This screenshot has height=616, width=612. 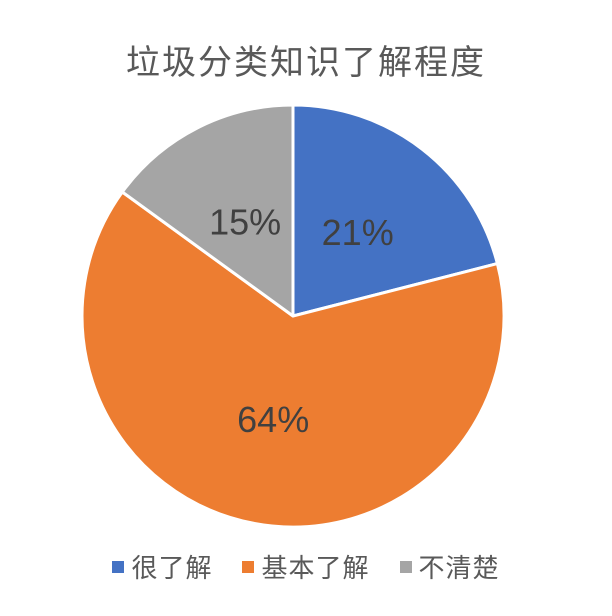 What do you see at coordinates (273, 419) in the screenshot?
I see `slice-percent-label-1: 64%` at bounding box center [273, 419].